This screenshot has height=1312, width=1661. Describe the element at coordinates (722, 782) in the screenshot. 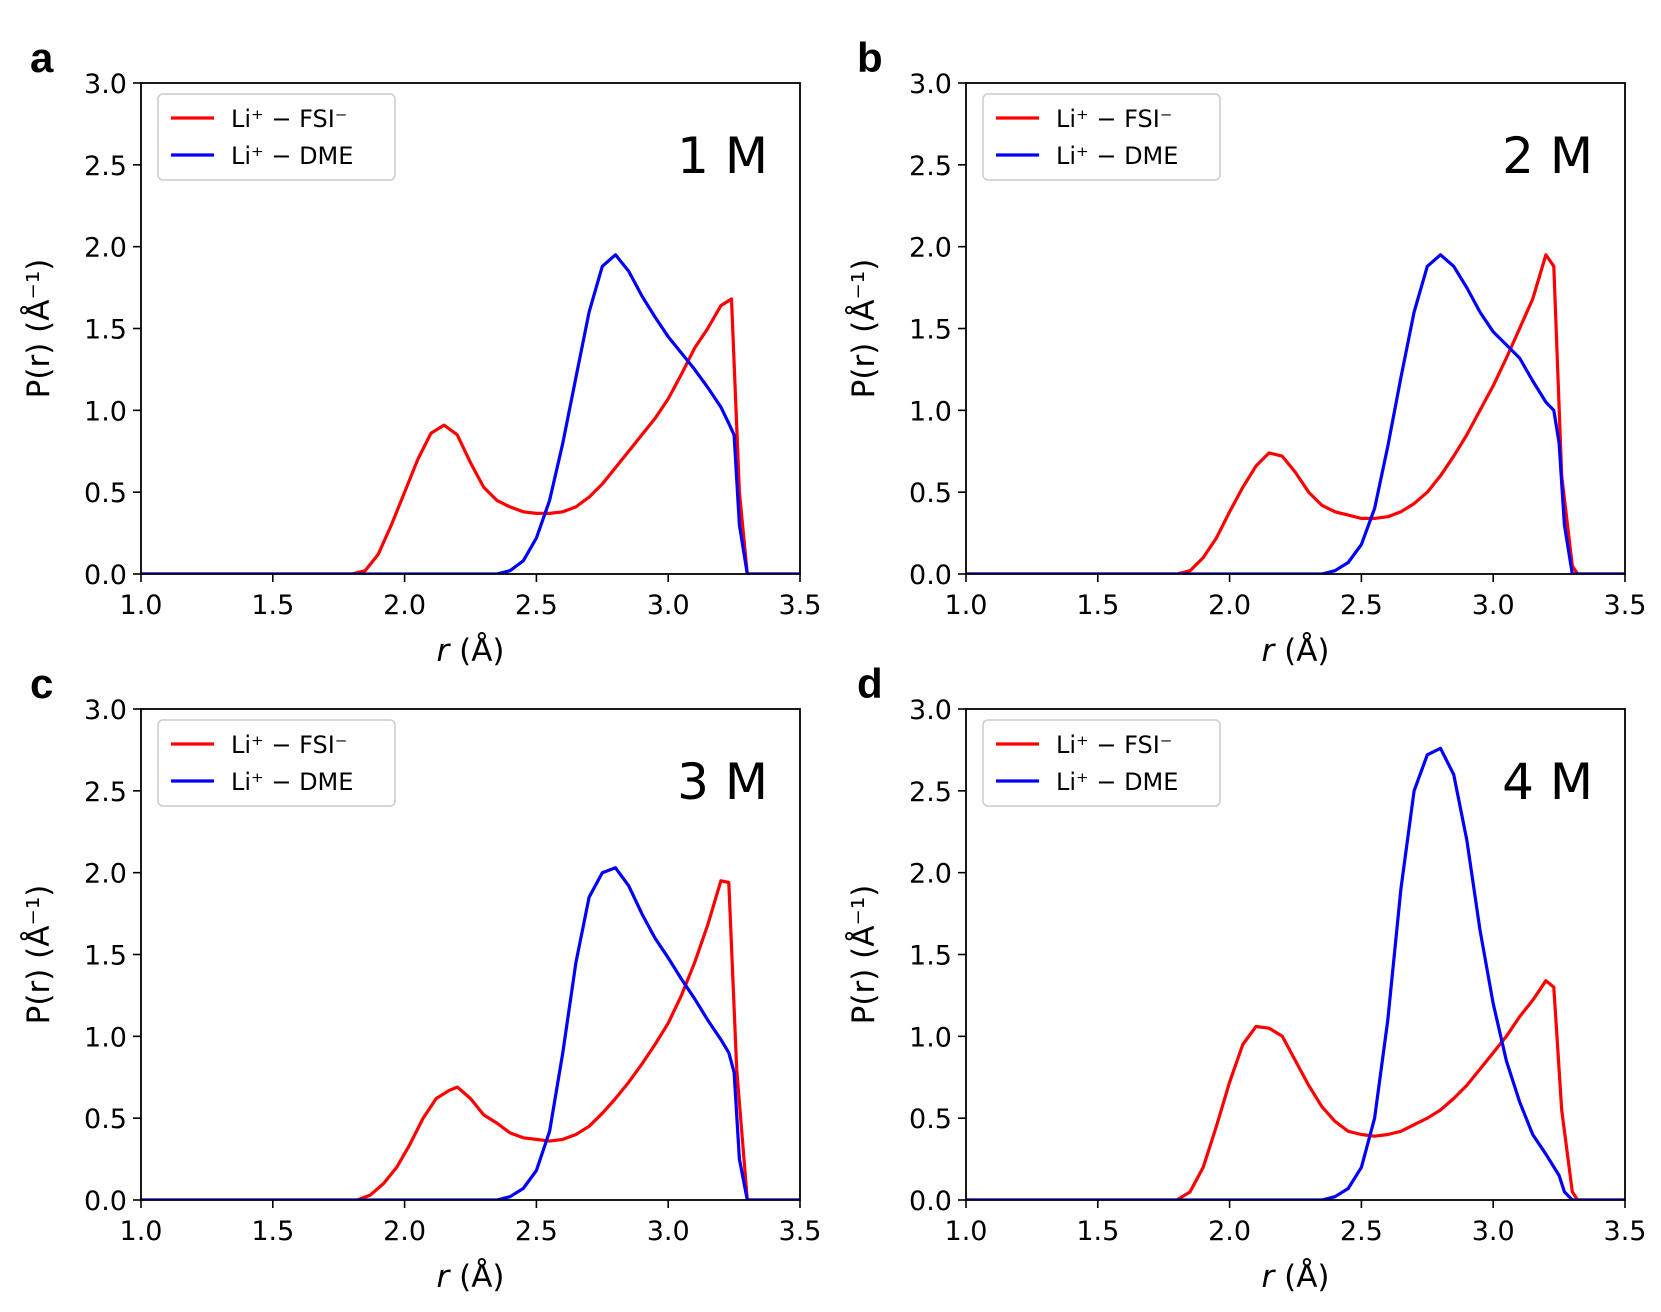

I see `concentration-label: 3 M` at that location.